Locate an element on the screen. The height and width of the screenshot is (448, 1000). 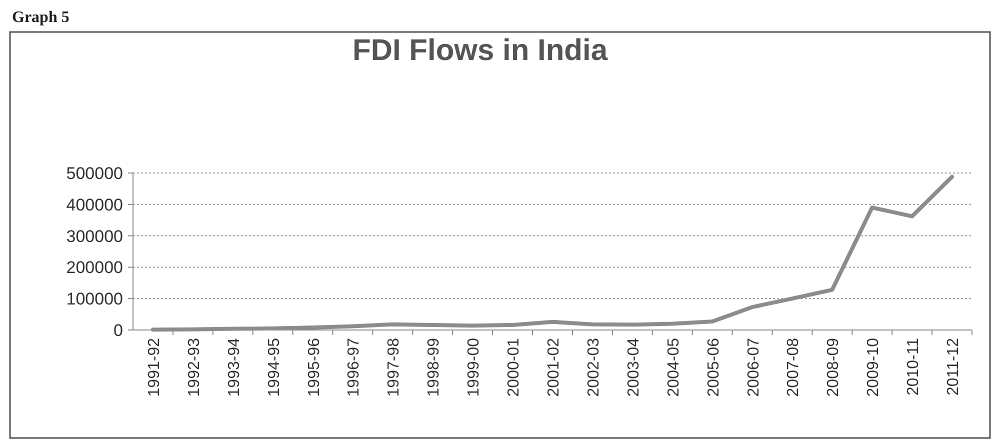
x-tick-label: 2009-10 is located at coordinates (873, 367).